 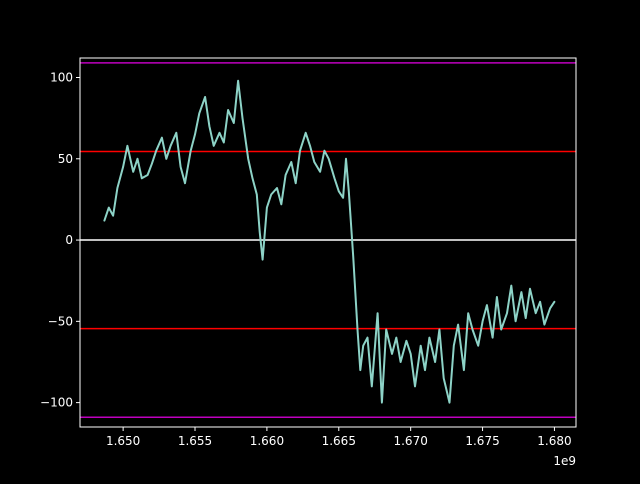 I want to click on x-axis: 1.650 1.655 1.660 1.665 1.670 1.675 1.680, so click(x=339, y=437).